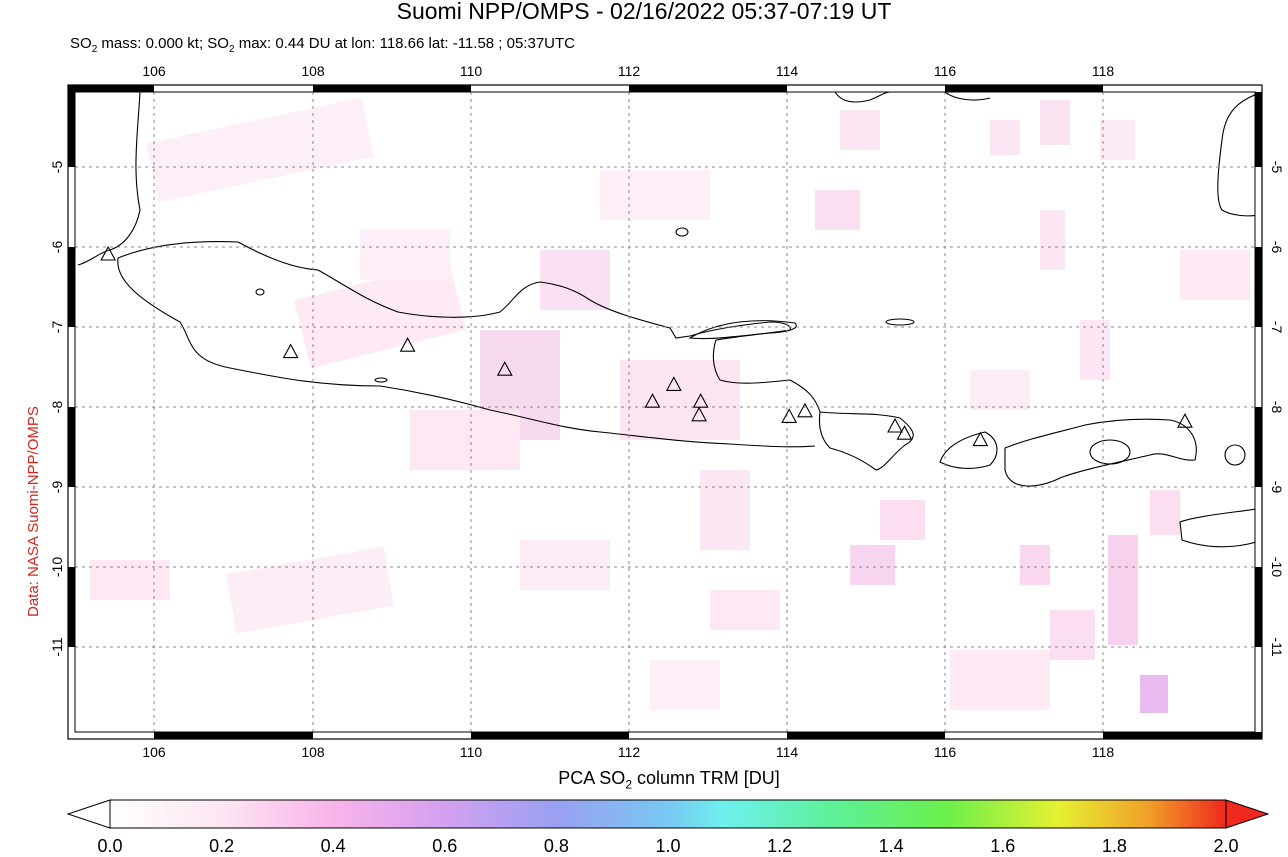 Image resolution: width=1288 pixels, height=857 pixels. I want to click on colorbar, so click(668, 814).